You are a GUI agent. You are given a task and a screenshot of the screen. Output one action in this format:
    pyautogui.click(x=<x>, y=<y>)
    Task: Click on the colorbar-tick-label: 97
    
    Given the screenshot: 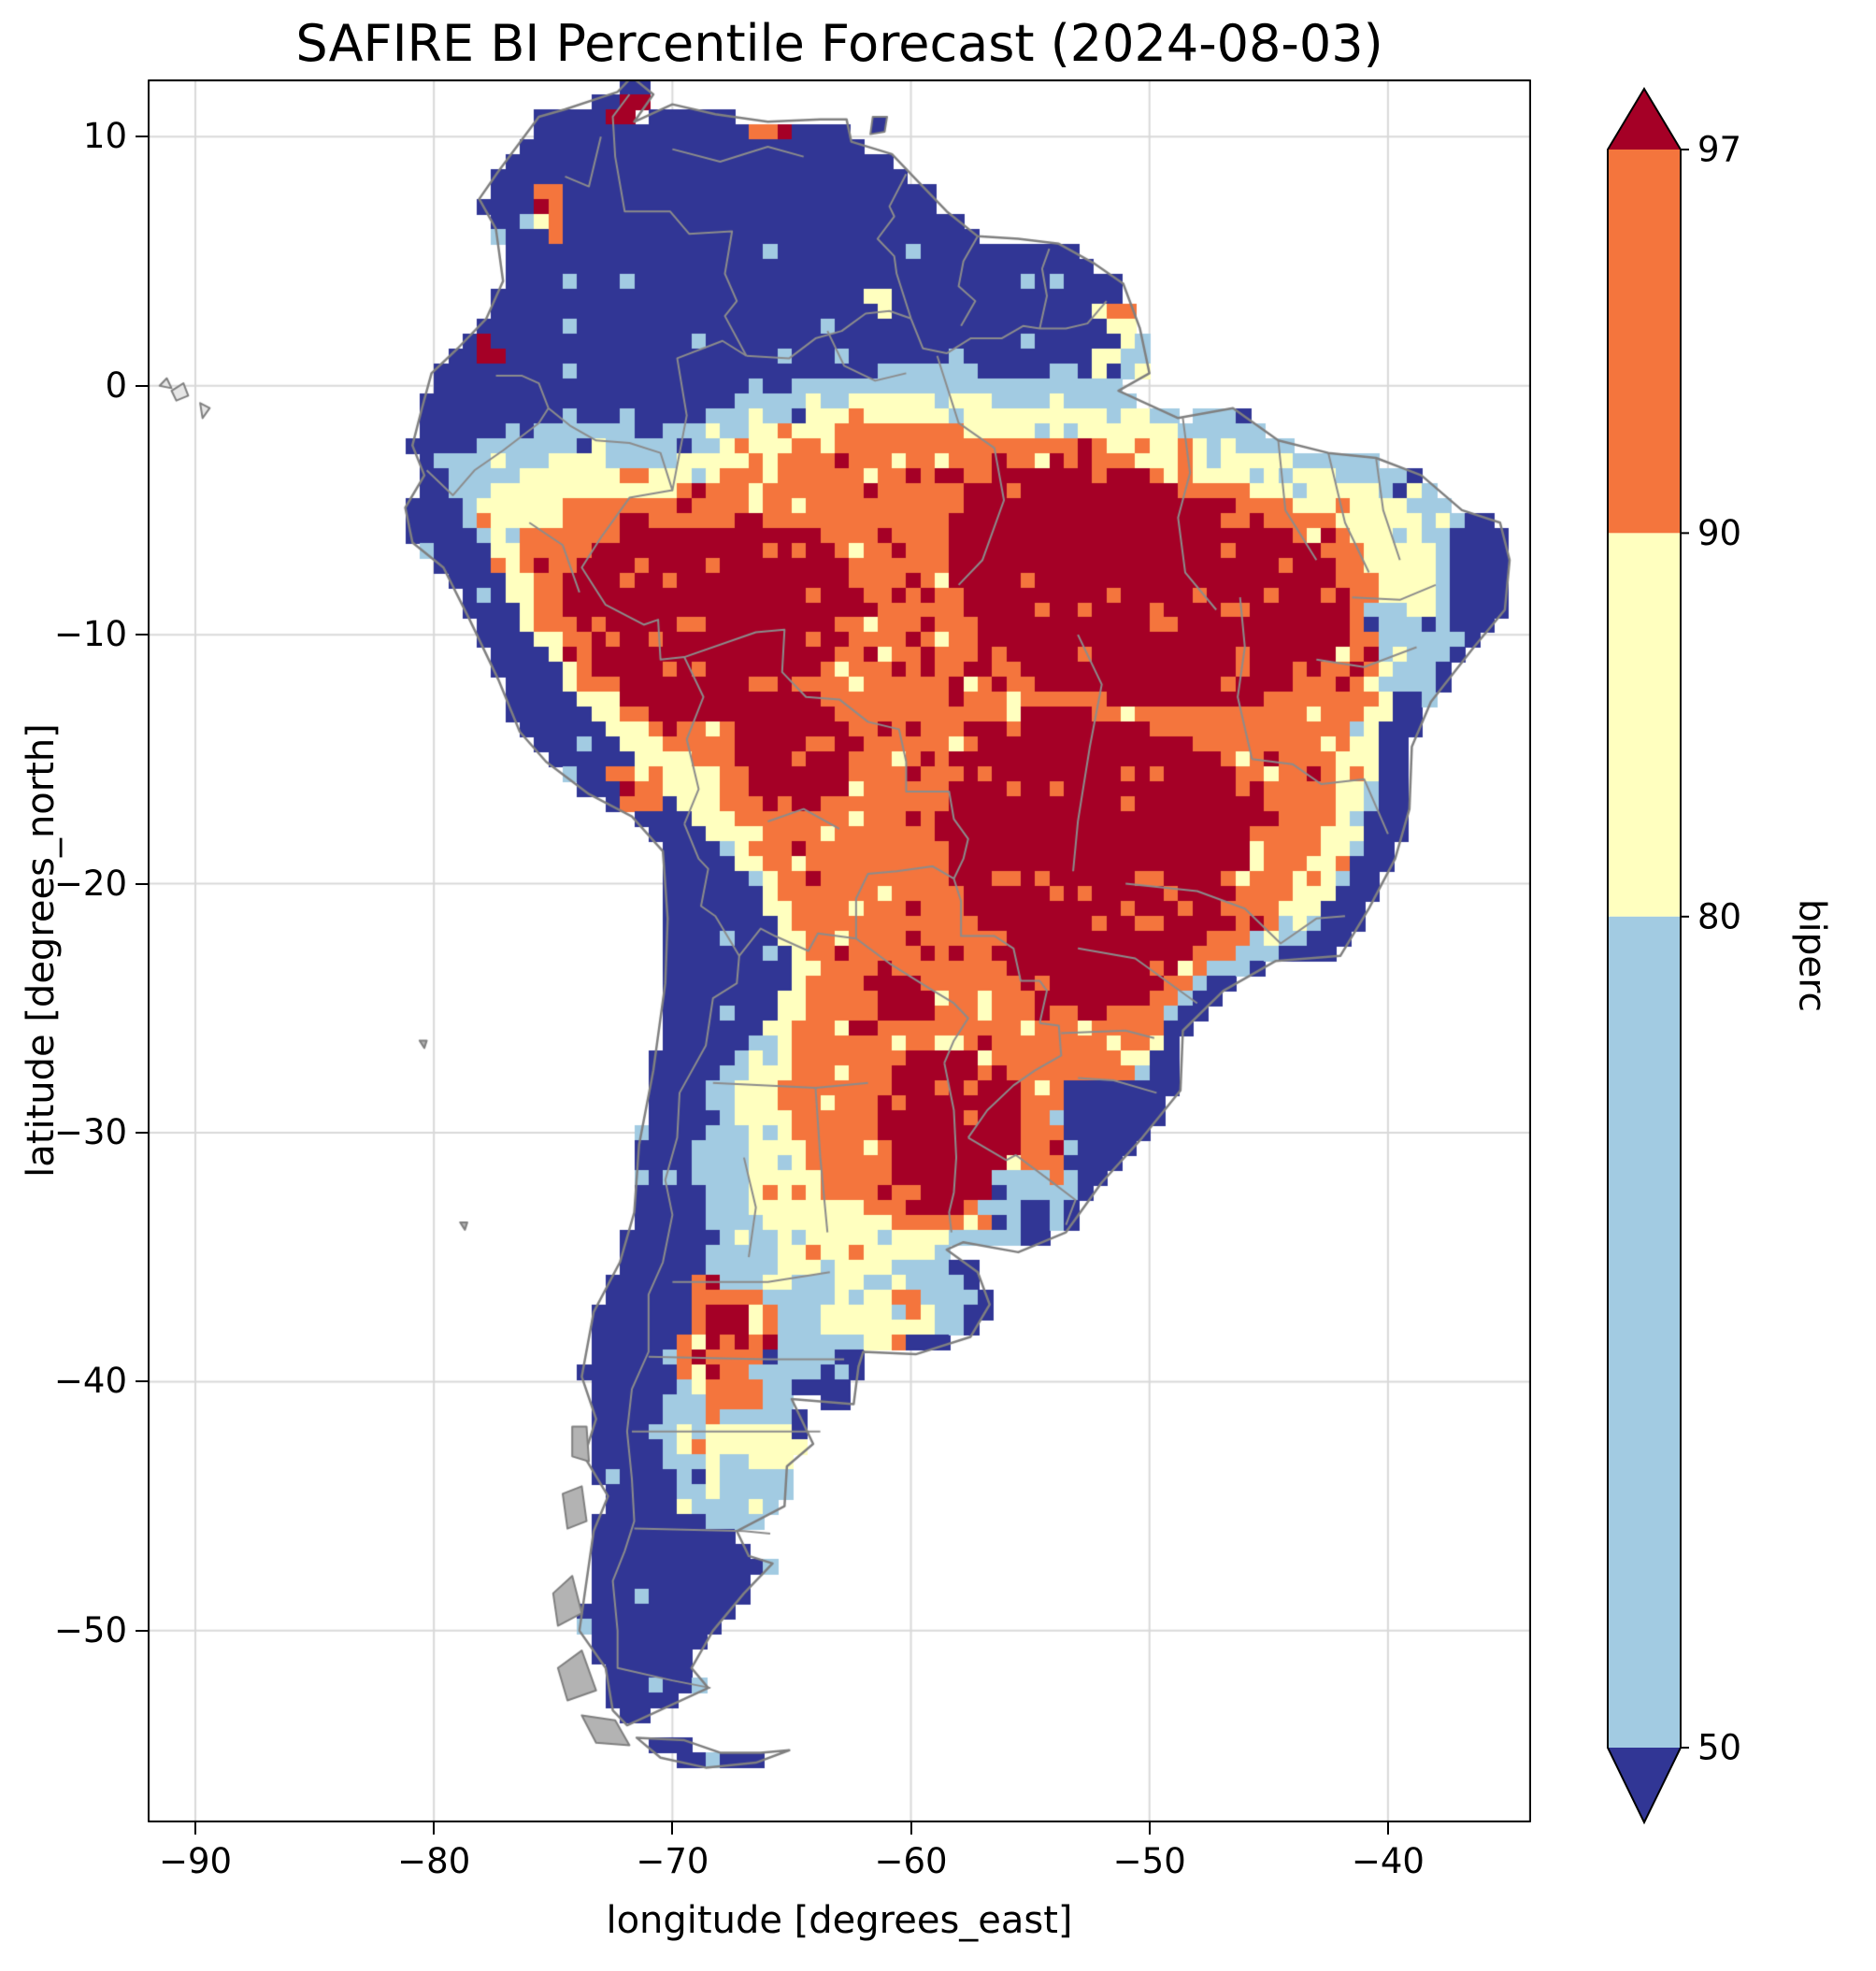 What is the action you would take?
    pyautogui.click(x=1719, y=150)
    